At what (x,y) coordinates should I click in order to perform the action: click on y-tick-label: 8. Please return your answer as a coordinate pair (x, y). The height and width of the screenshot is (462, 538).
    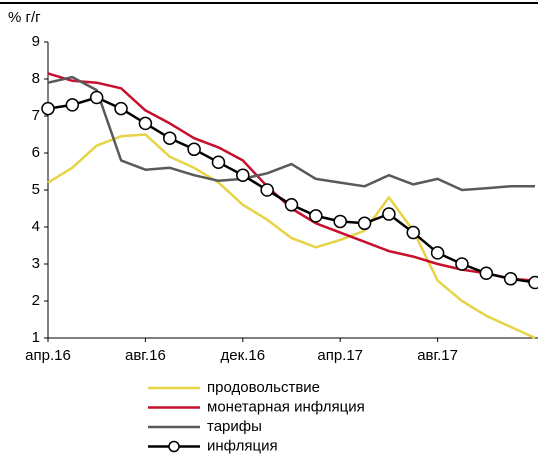
    Looking at the image, I should click on (36, 78).